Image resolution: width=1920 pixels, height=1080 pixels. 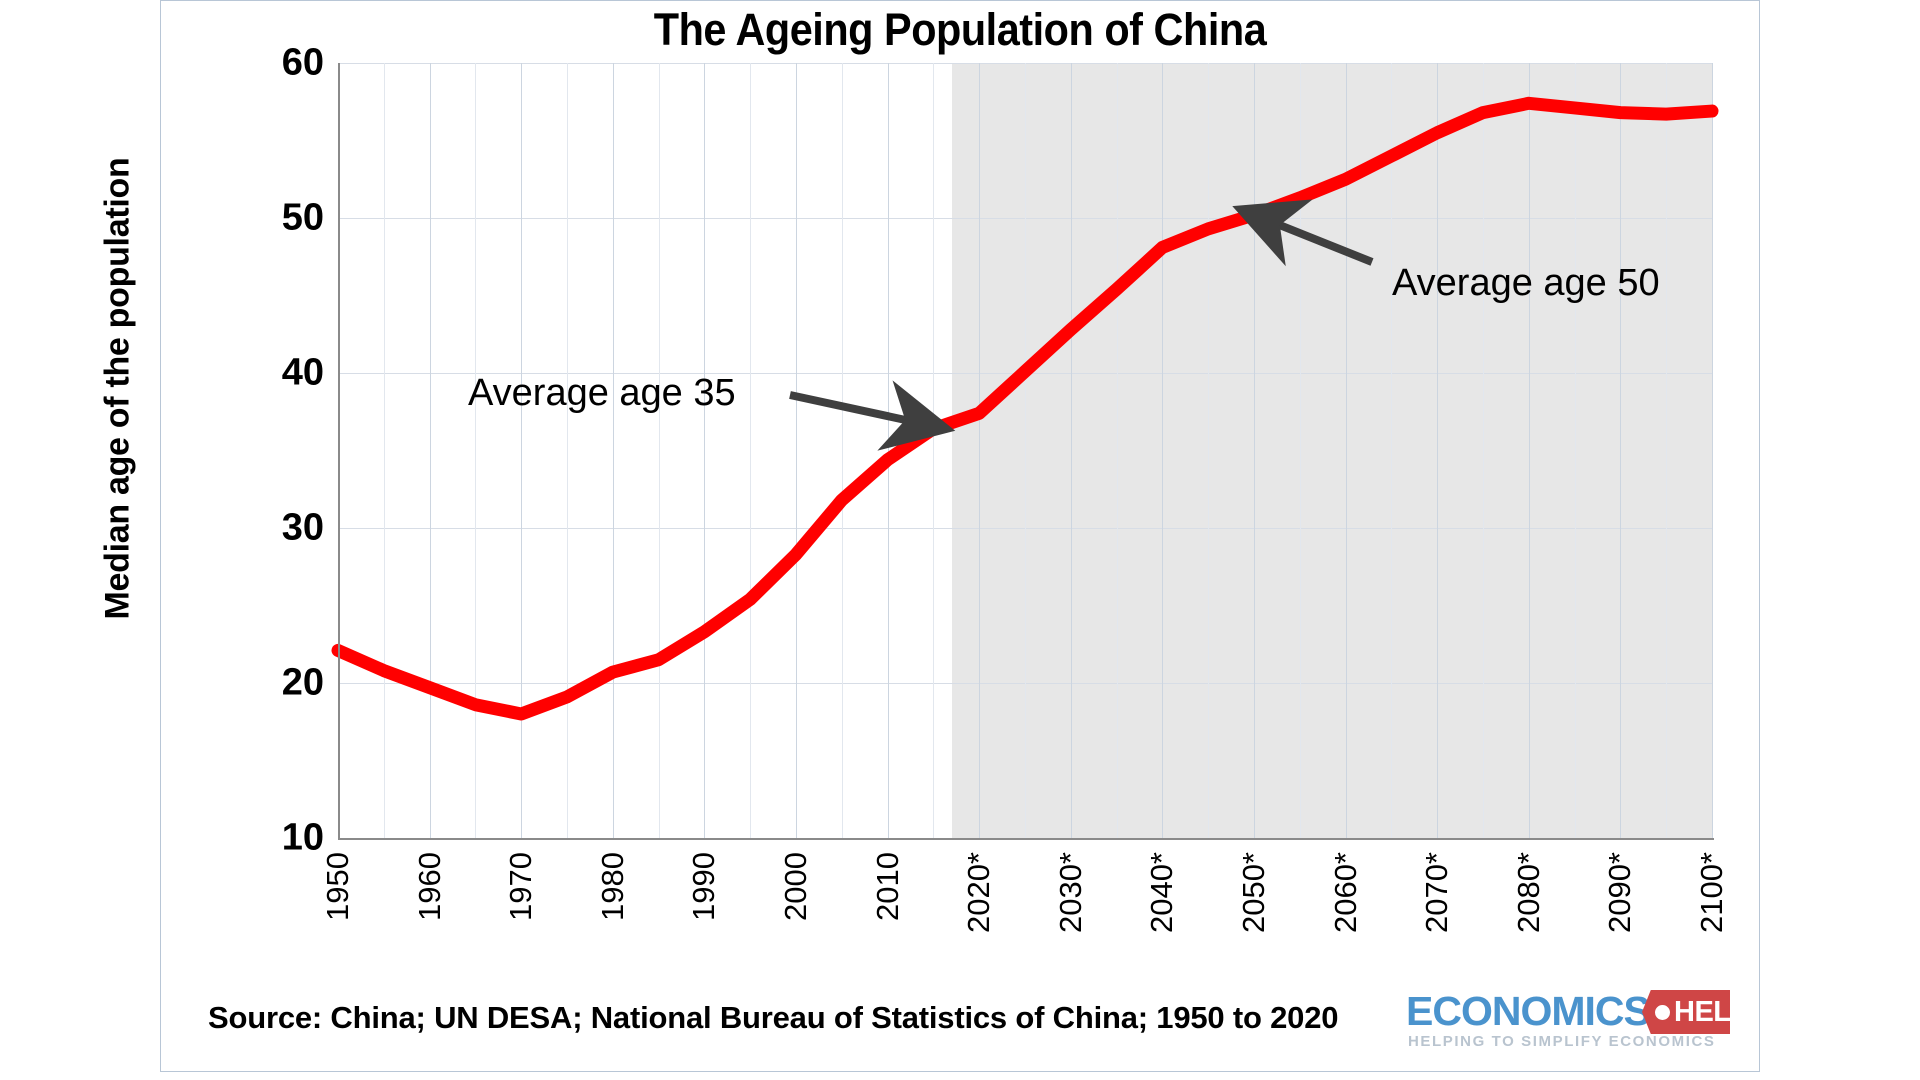 I want to click on x-tick-label-1960: 1960, so click(x=429, y=886).